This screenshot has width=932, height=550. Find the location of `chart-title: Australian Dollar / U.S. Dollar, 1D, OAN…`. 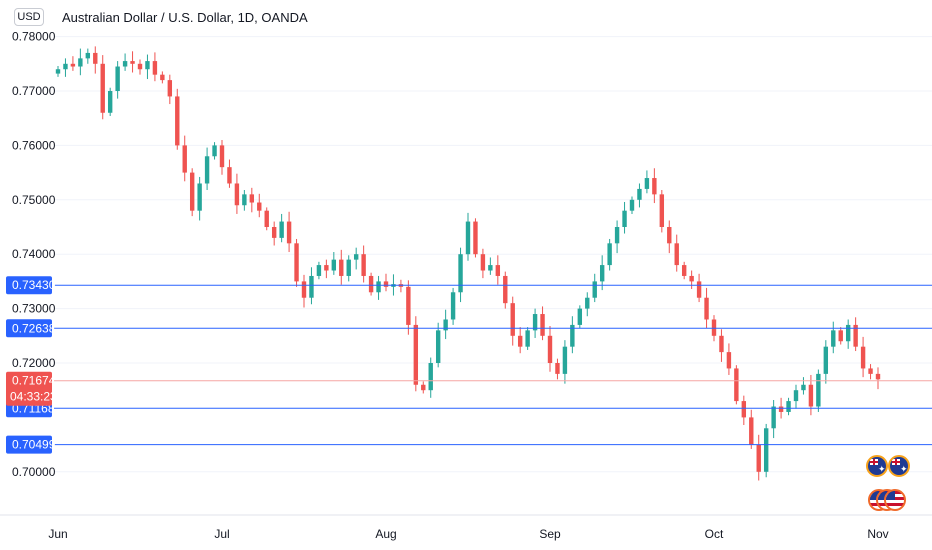

chart-title: Australian Dollar / U.S. Dollar, 1D, OAN… is located at coordinates (185, 17).